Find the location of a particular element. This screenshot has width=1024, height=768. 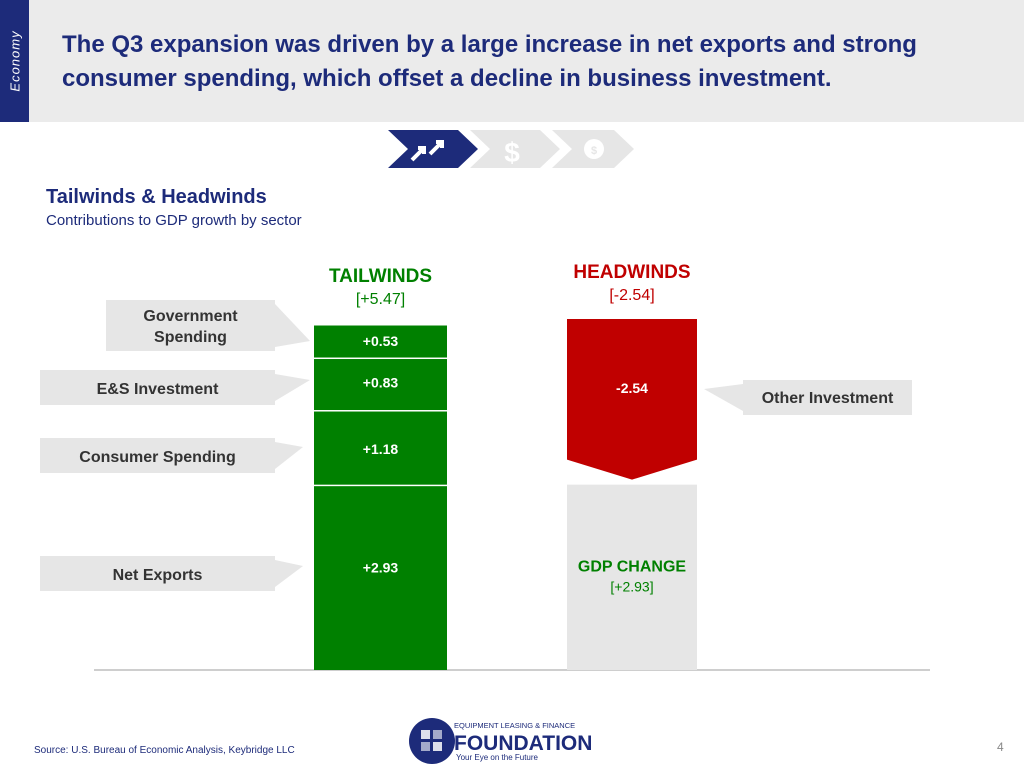

logo-main-text: FOUNDATION is located at coordinates (523, 743).